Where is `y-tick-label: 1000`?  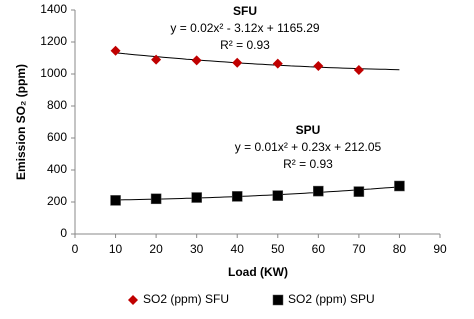 y-tick-label: 1000 is located at coordinates (53, 73).